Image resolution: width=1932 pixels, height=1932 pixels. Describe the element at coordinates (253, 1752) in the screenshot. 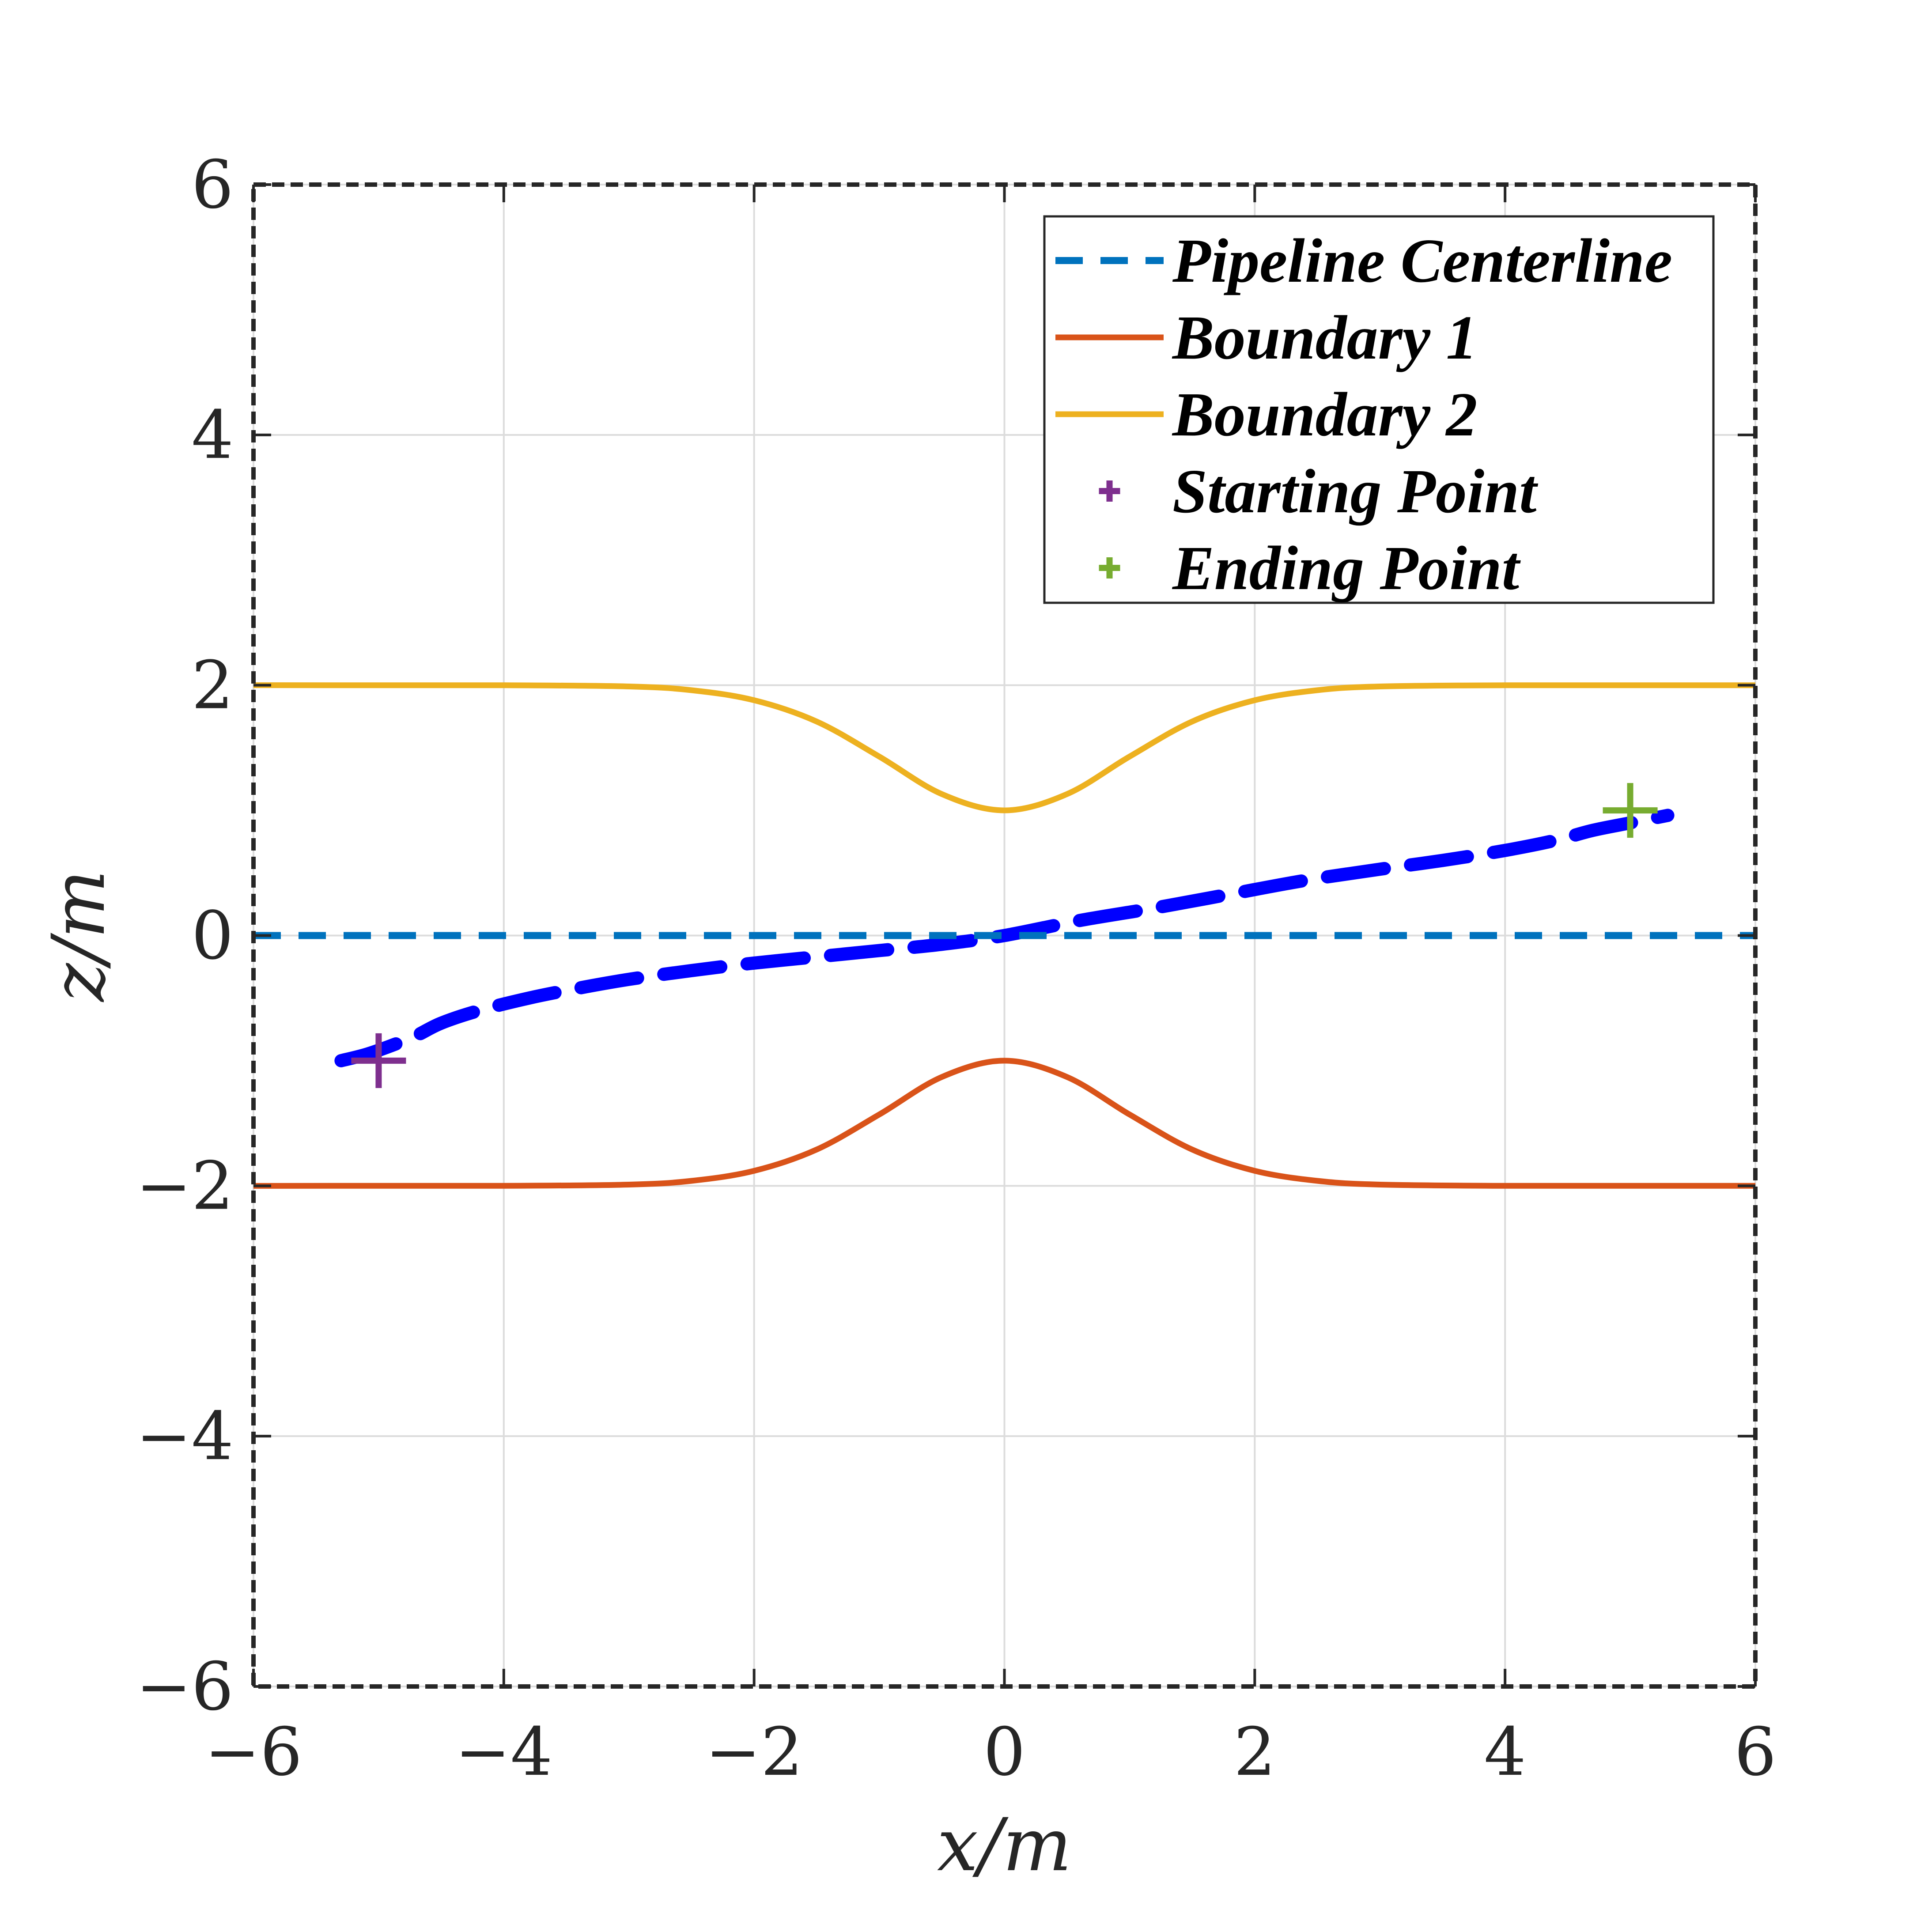

I see `x-tick-label: −6` at that location.